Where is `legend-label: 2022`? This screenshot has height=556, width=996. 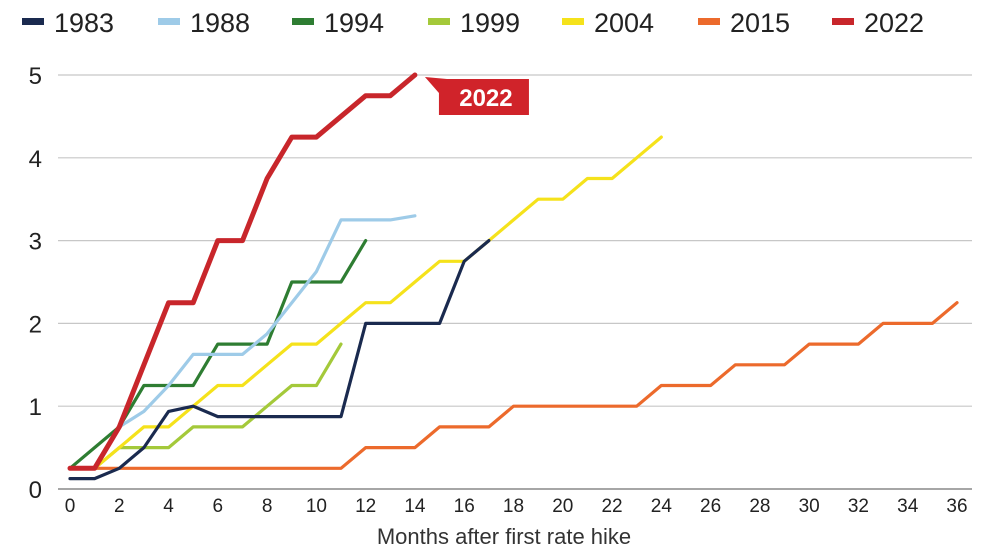
legend-label: 2022 is located at coordinates (894, 23).